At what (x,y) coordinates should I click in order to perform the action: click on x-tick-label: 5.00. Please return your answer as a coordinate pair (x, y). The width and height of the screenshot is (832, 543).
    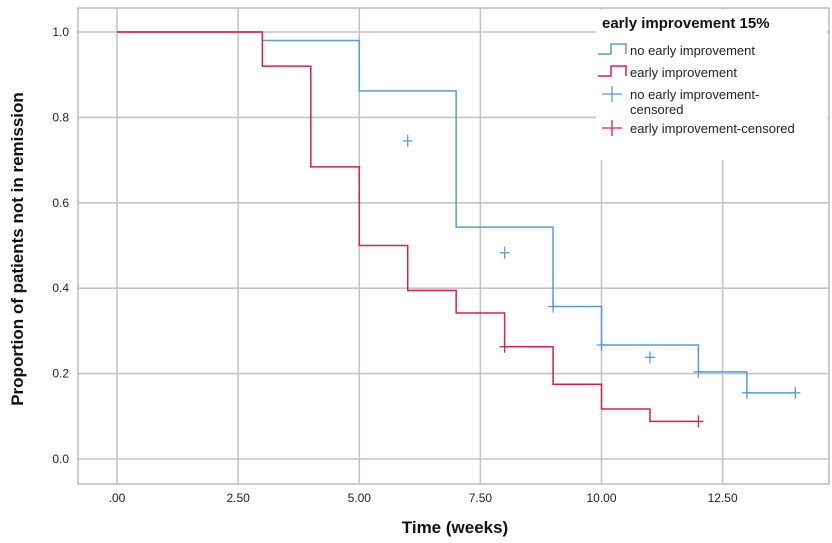
    Looking at the image, I should click on (360, 498).